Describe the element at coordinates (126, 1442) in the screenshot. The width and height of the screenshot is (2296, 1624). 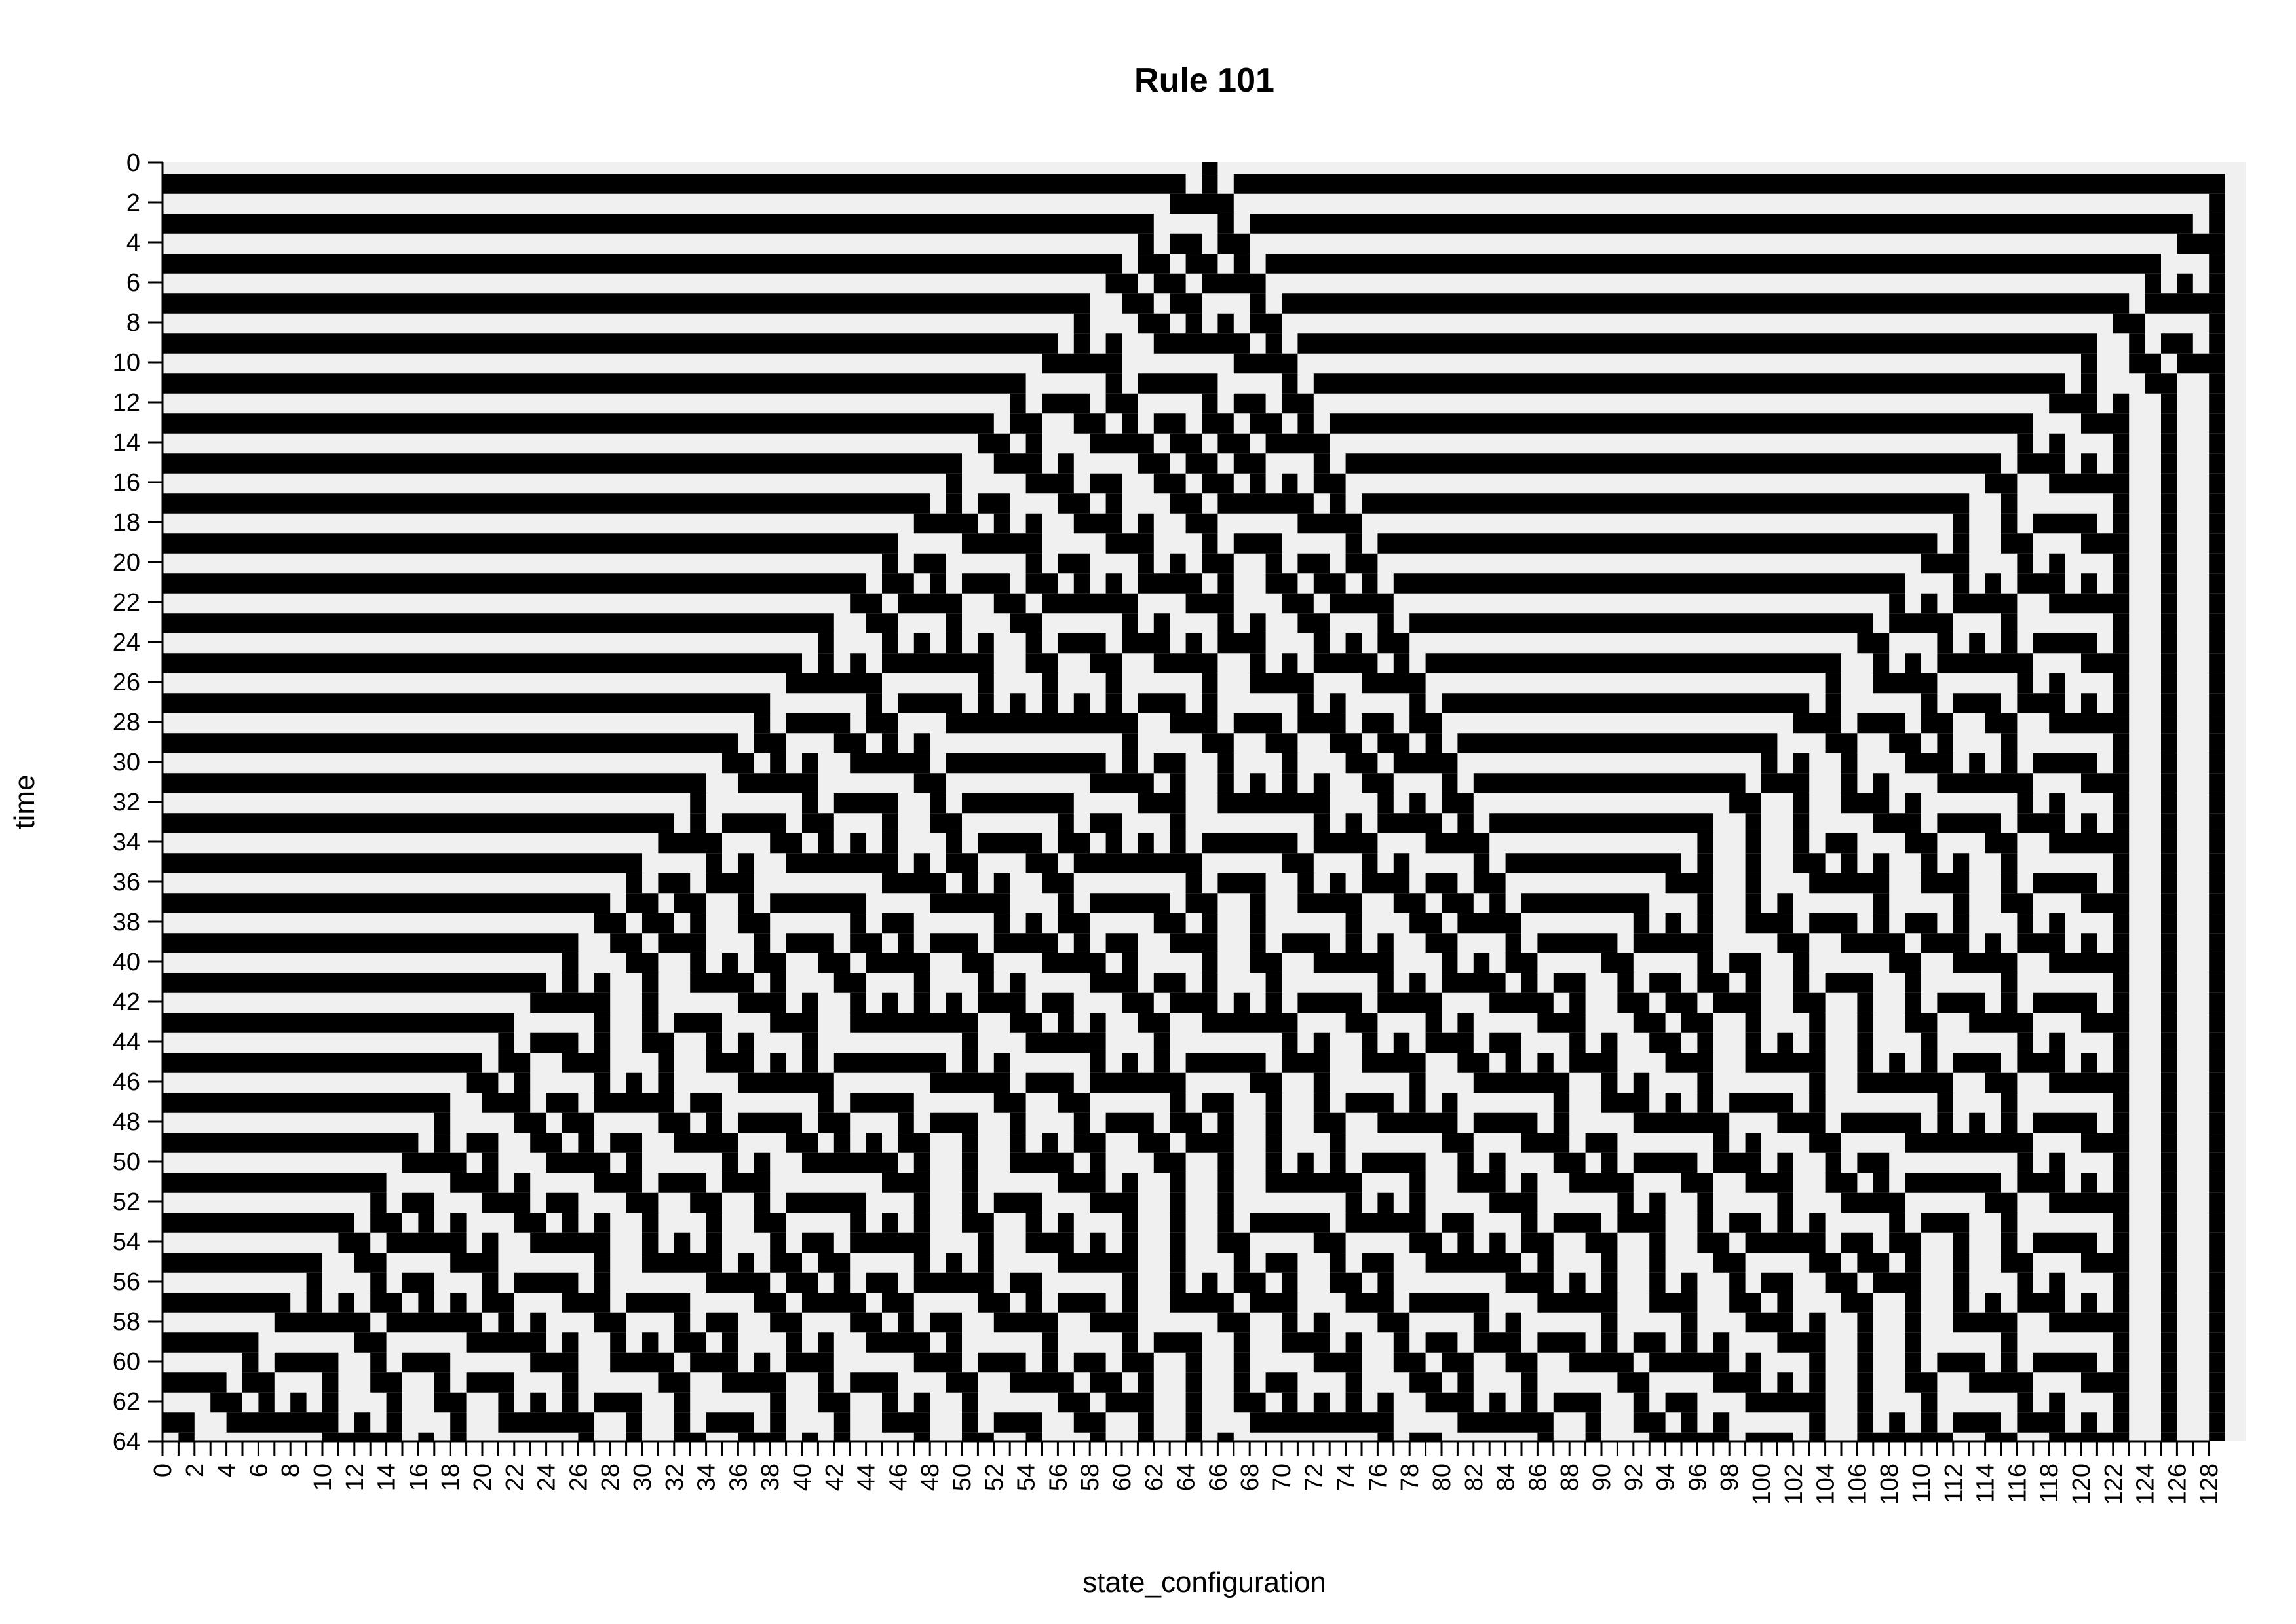
I see `y-tick-label: 64` at that location.